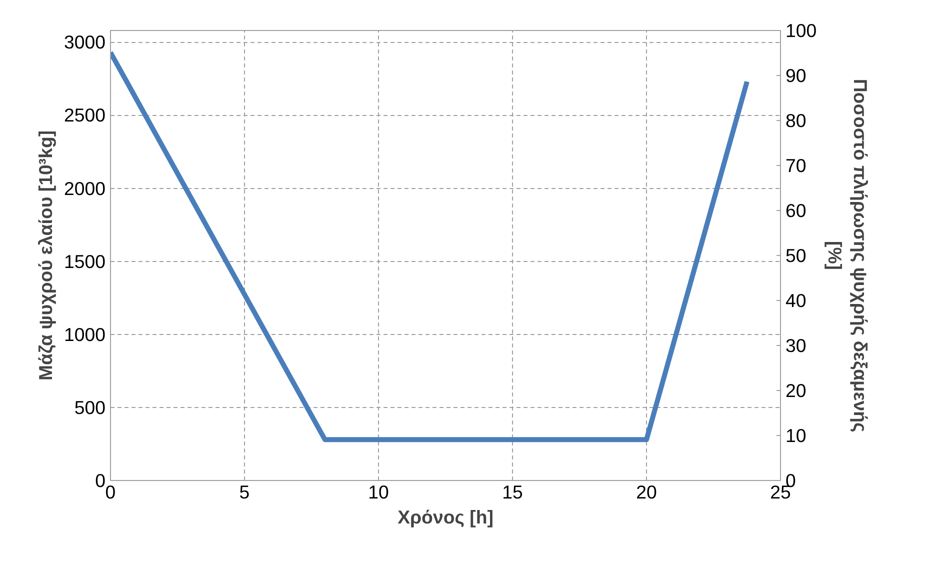 The width and height of the screenshot is (944, 583). I want to click on y-tick-label: 2000, so click(85, 188).